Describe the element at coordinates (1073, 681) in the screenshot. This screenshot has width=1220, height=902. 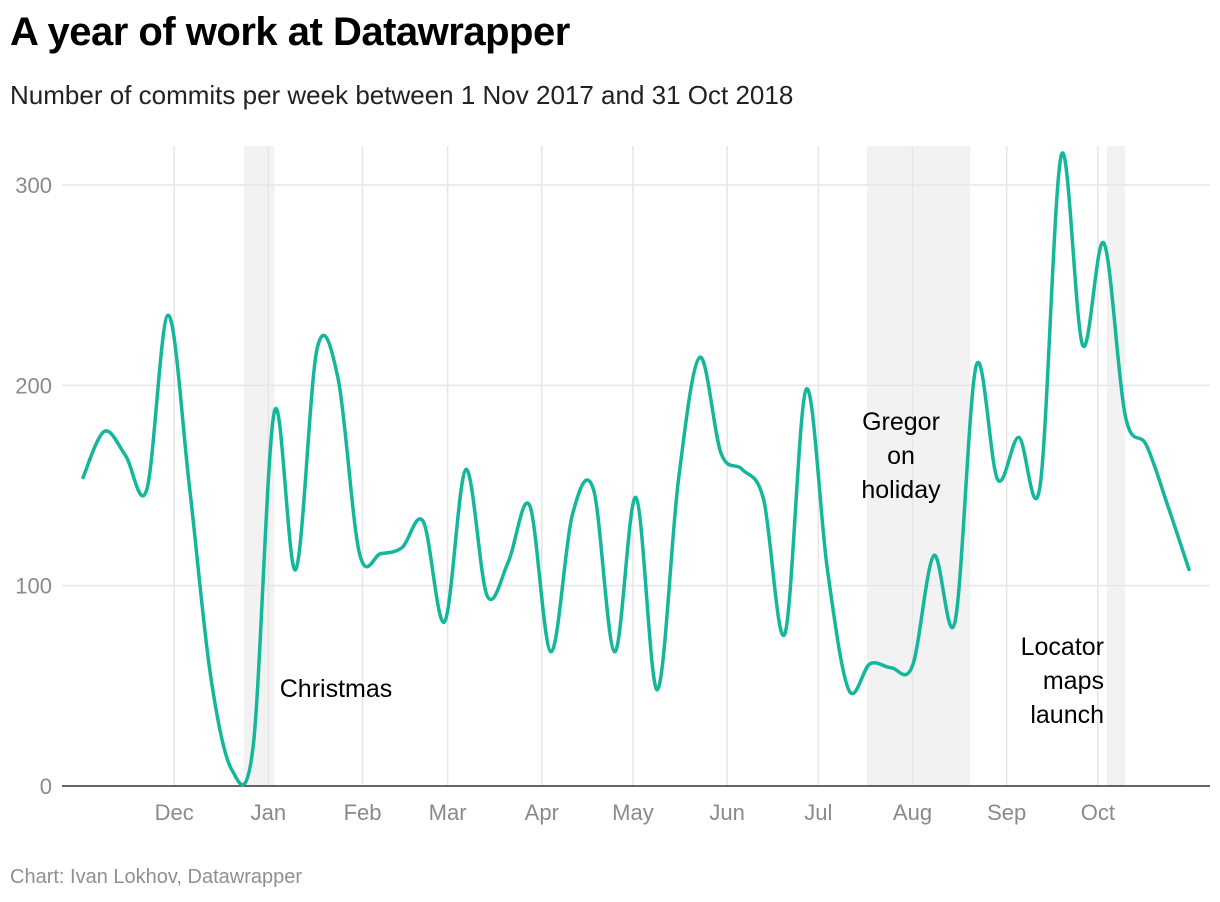
I see `annotation-line: maps` at that location.